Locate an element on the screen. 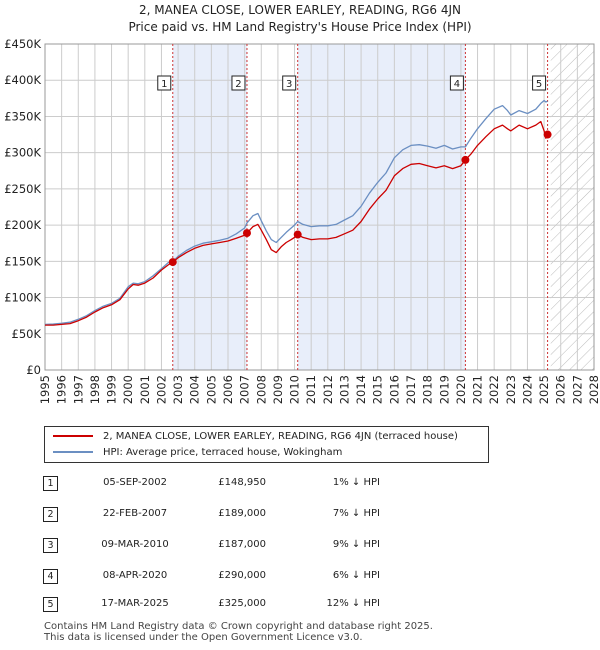 The width and height of the screenshot is (600, 650). transaction-price: £290,000 is located at coordinates (242, 575).